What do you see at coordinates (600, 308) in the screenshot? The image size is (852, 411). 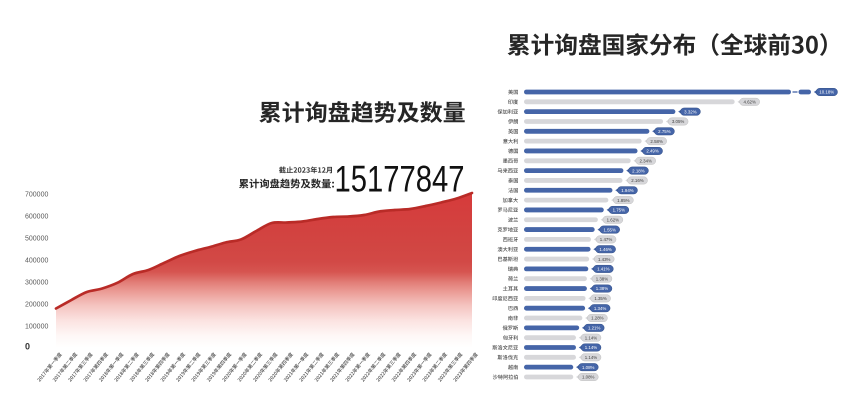 I see `svg-text: 1.34%` at bounding box center [600, 308].